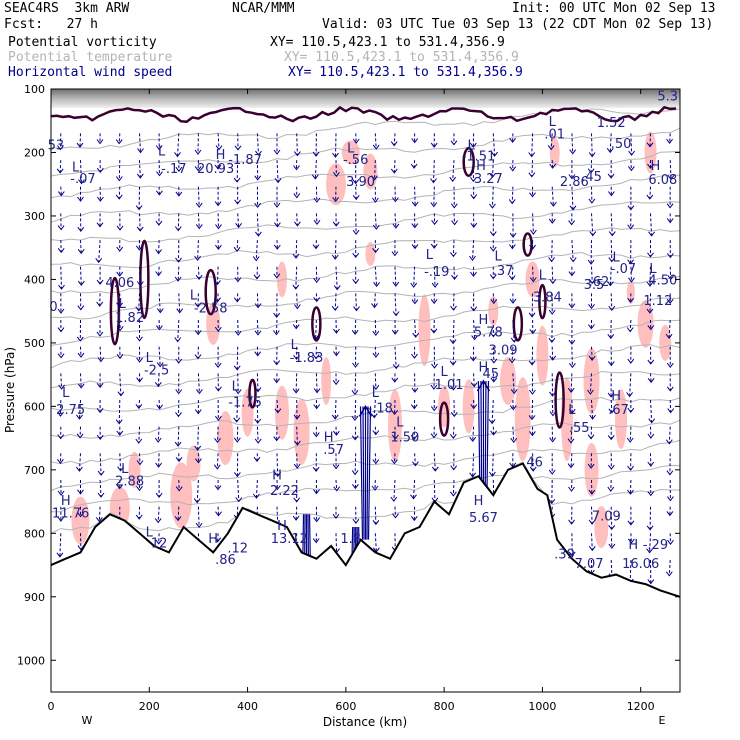 The width and height of the screenshot is (740, 740). Describe the element at coordinates (483, 385) in the screenshot. I see `strong-wind-arrowhead` at that location.